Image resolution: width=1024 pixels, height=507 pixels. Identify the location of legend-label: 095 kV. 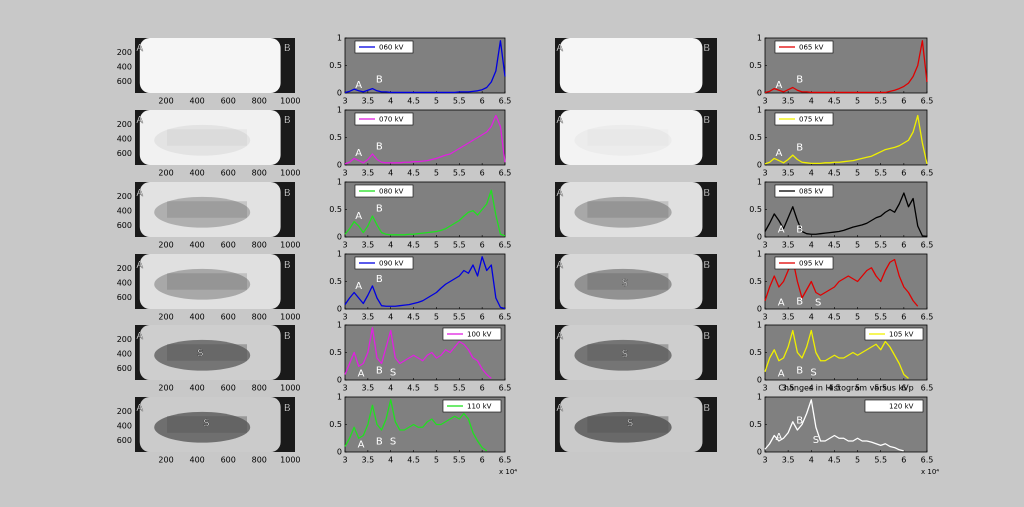
(811, 264).